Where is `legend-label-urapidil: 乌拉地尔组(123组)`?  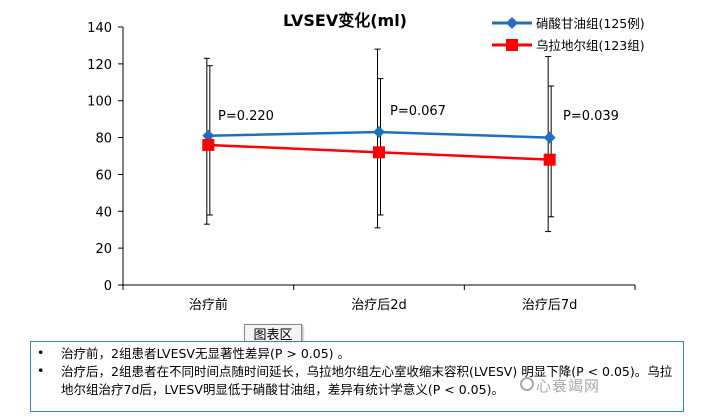 legend-label-urapidil: 乌拉地尔组(123组) is located at coordinates (590, 45).